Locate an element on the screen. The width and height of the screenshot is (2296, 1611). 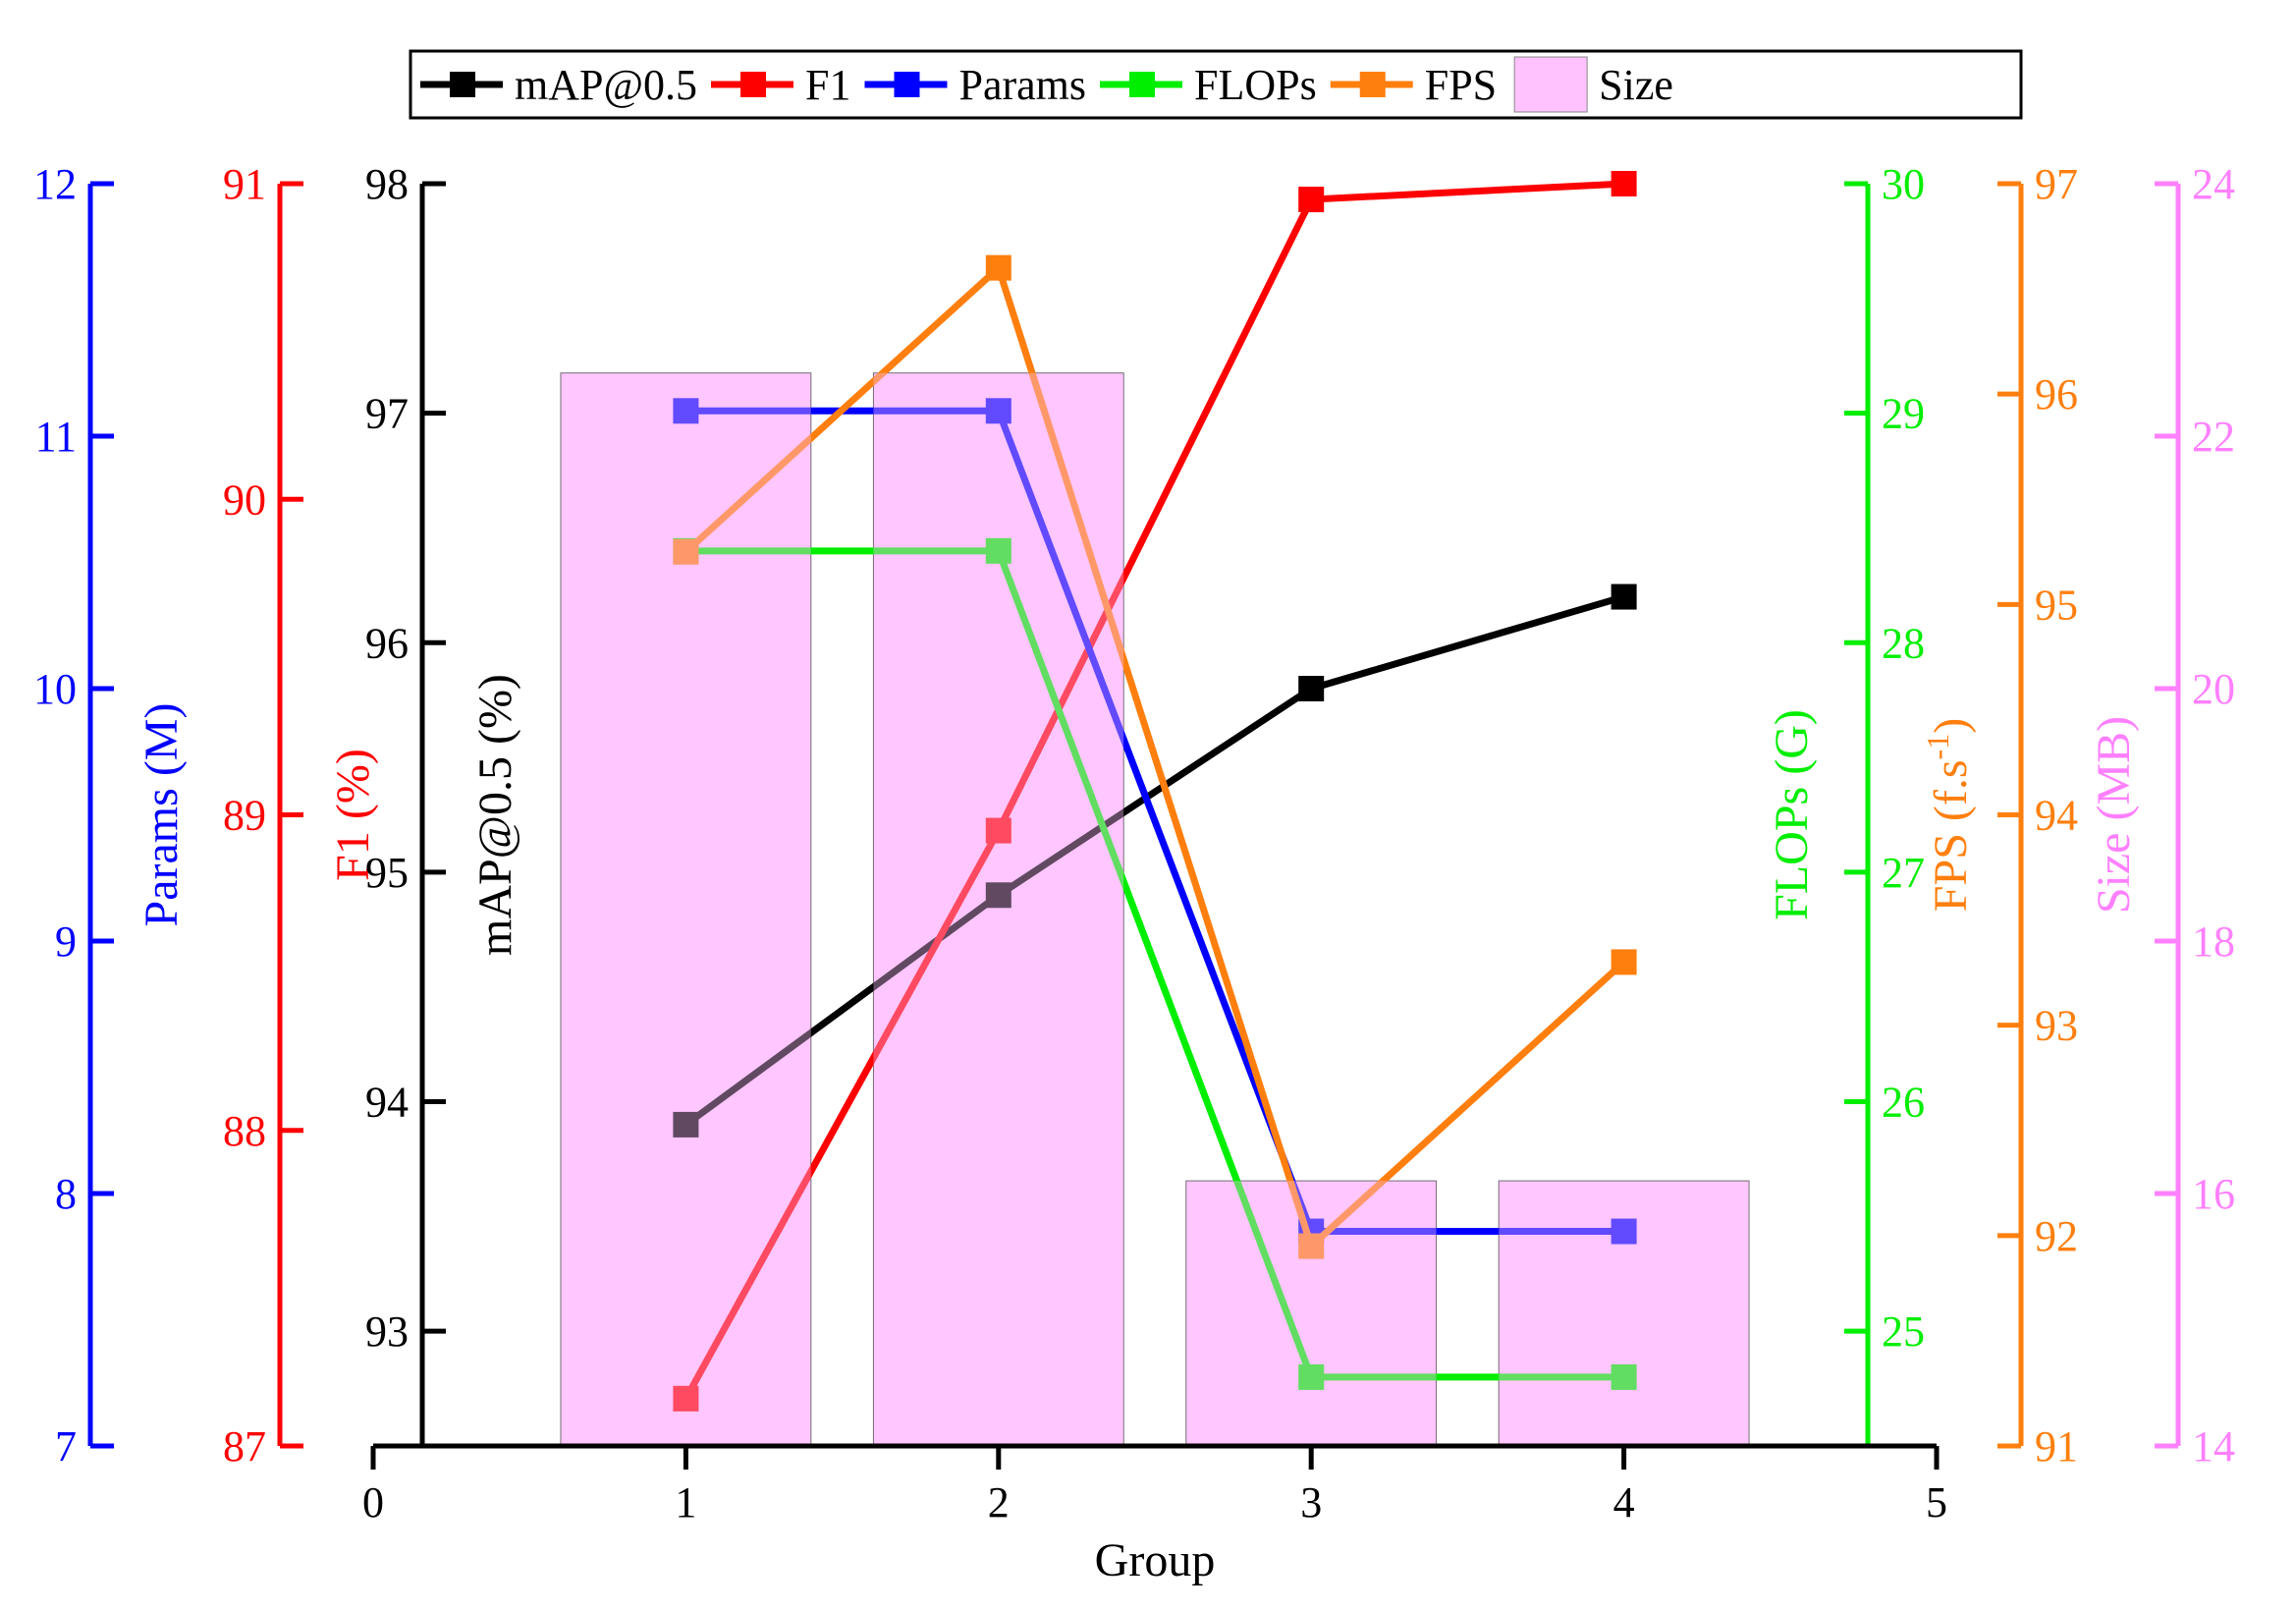
legend-label-fps: FPS is located at coordinates (1461, 85).